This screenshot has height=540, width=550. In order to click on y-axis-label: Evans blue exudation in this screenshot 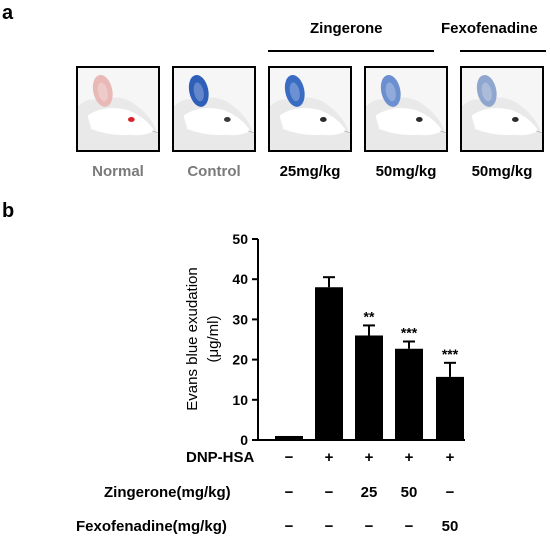, I will do `click(192, 338)`.